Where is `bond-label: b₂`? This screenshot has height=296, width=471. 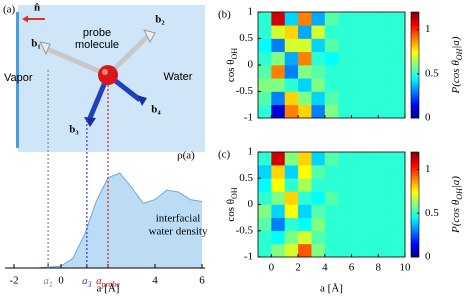
bond-label: b₂ is located at coordinates (160, 20).